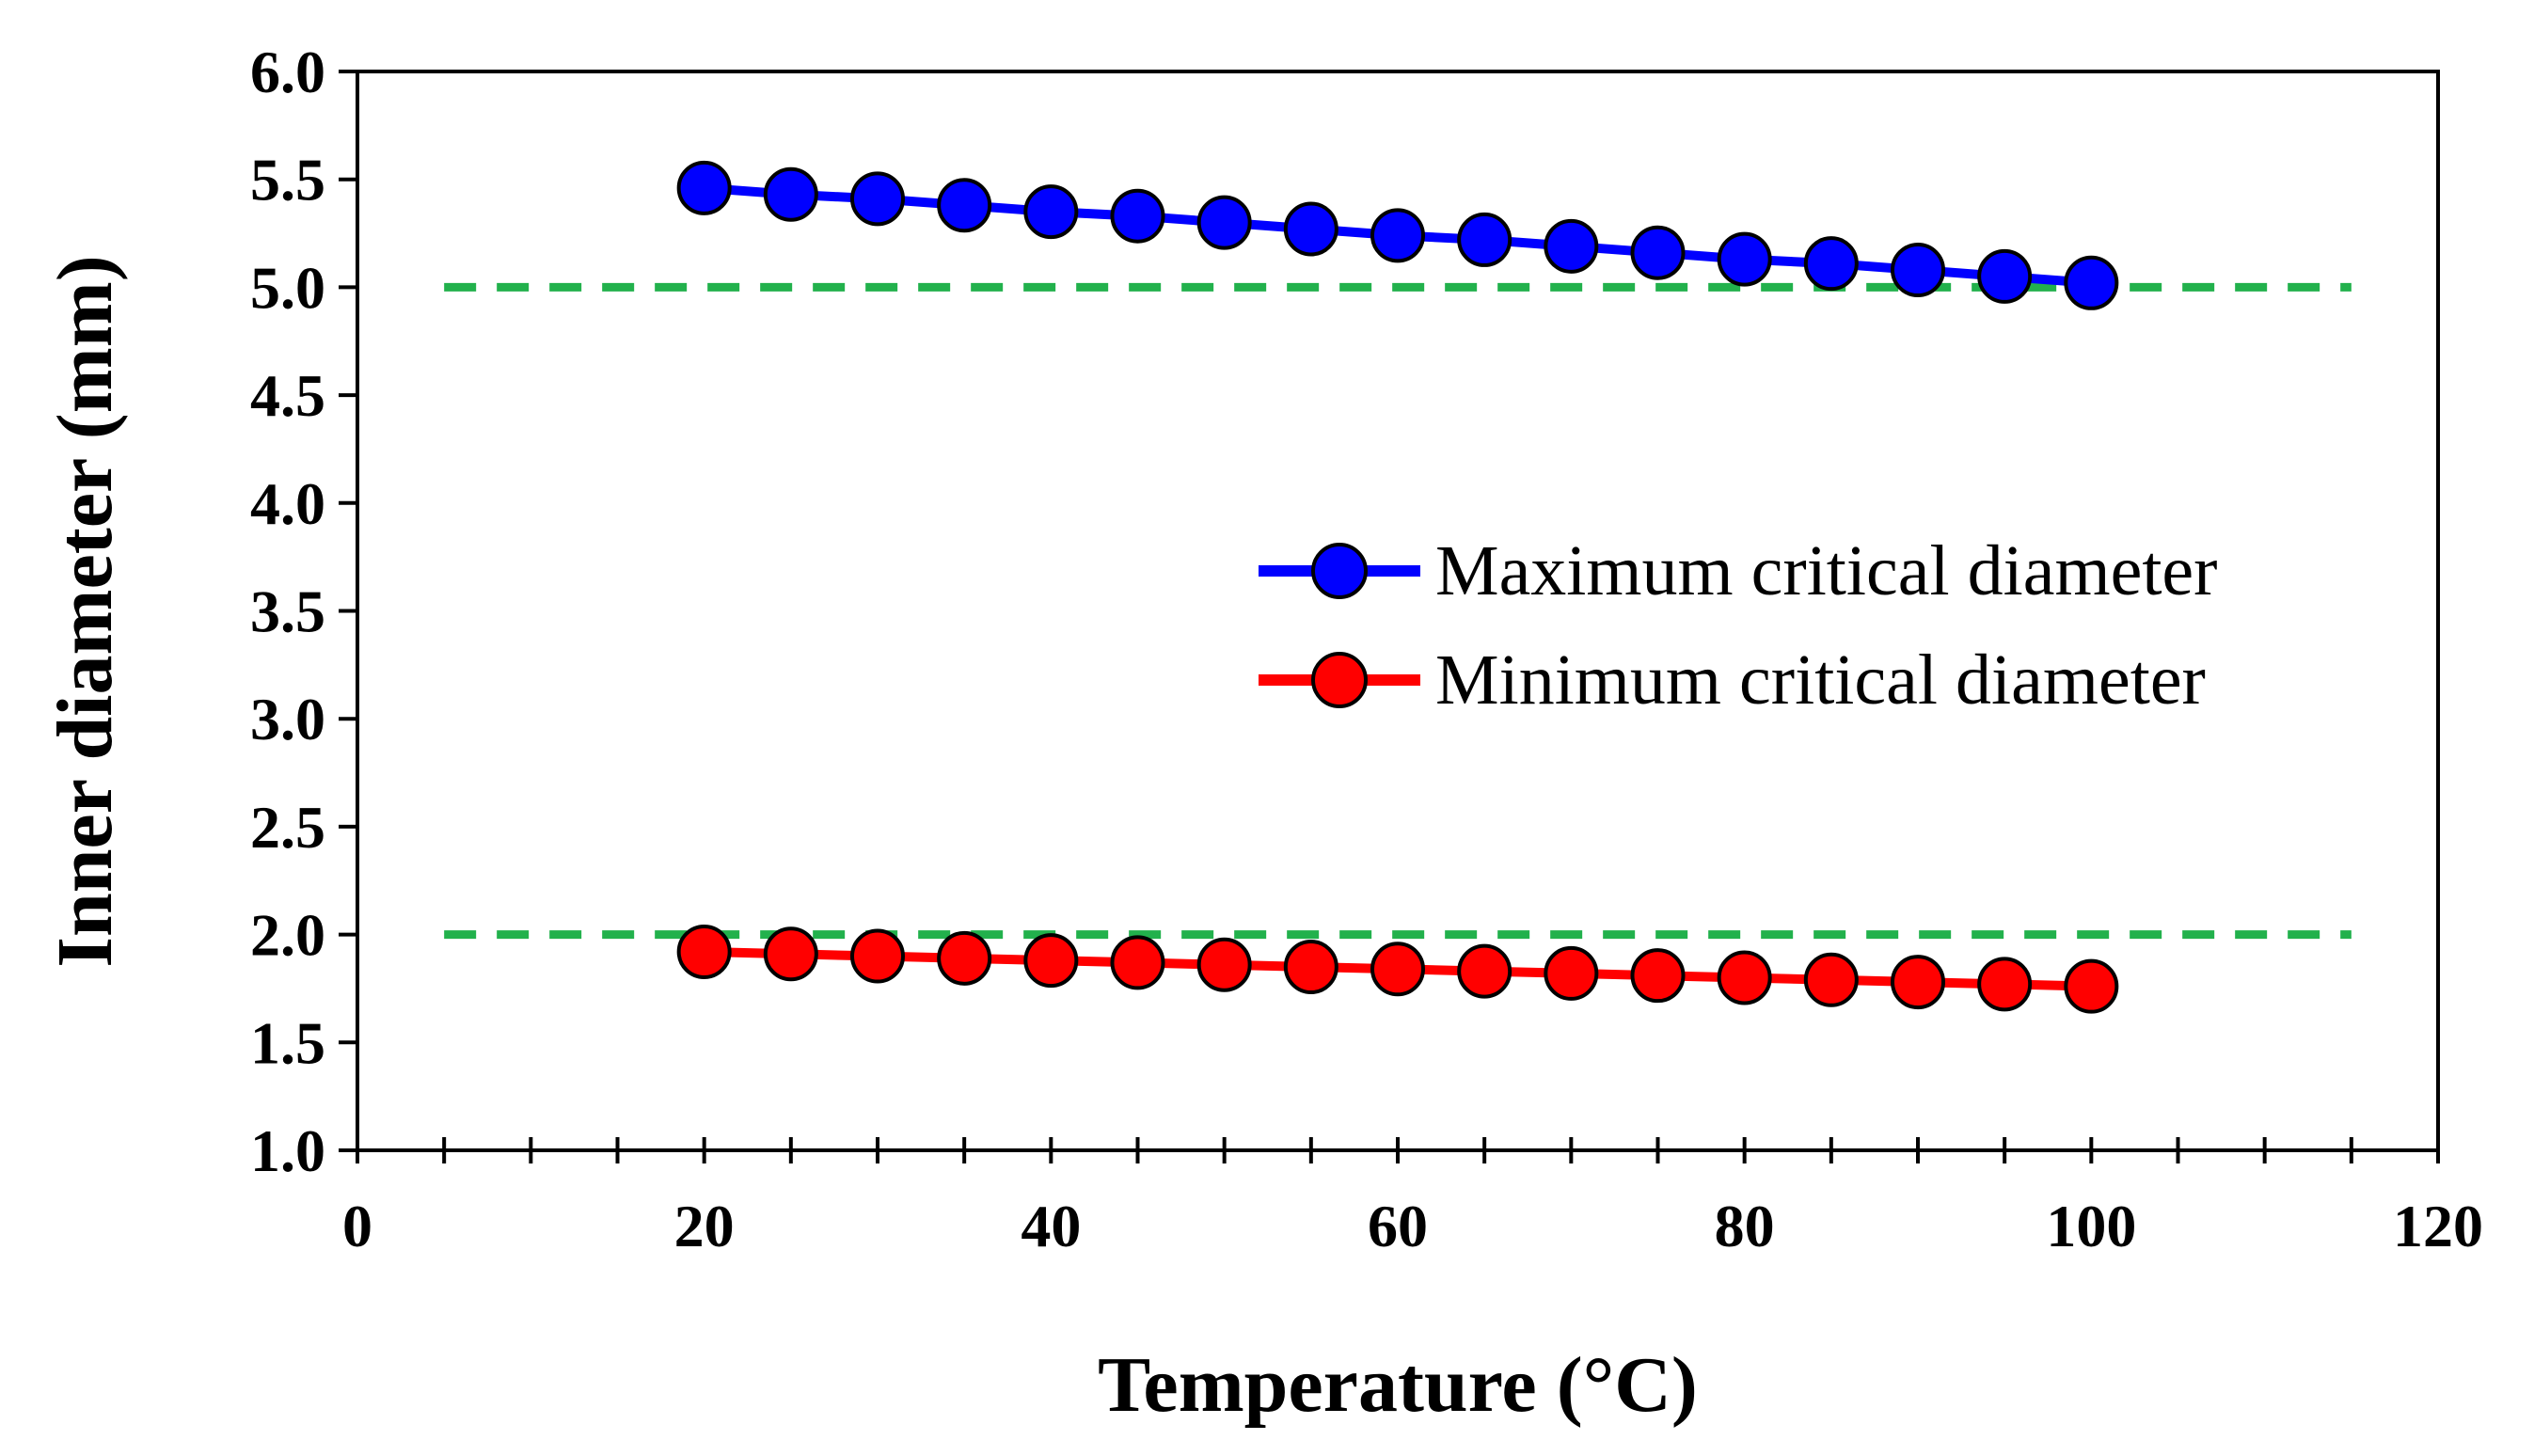 The image size is (2534, 1456). Describe the element at coordinates (85, 611) in the screenshot. I see `y-axis-title: Inner diameter (mm)` at that location.